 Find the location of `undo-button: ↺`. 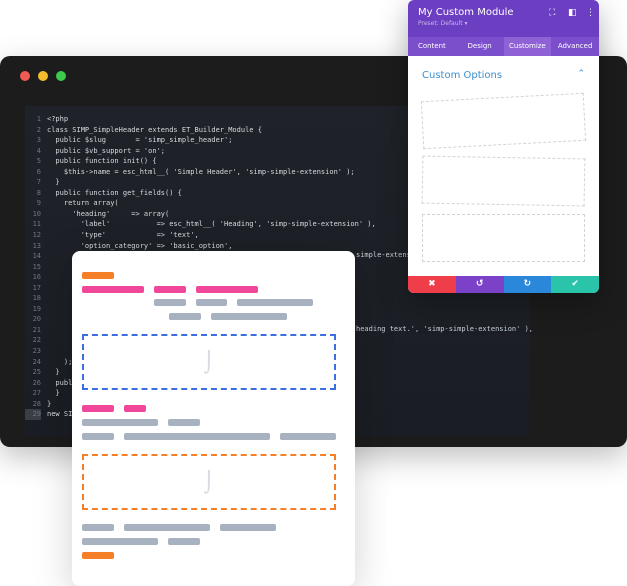

undo-button: ↺ is located at coordinates (479, 284).